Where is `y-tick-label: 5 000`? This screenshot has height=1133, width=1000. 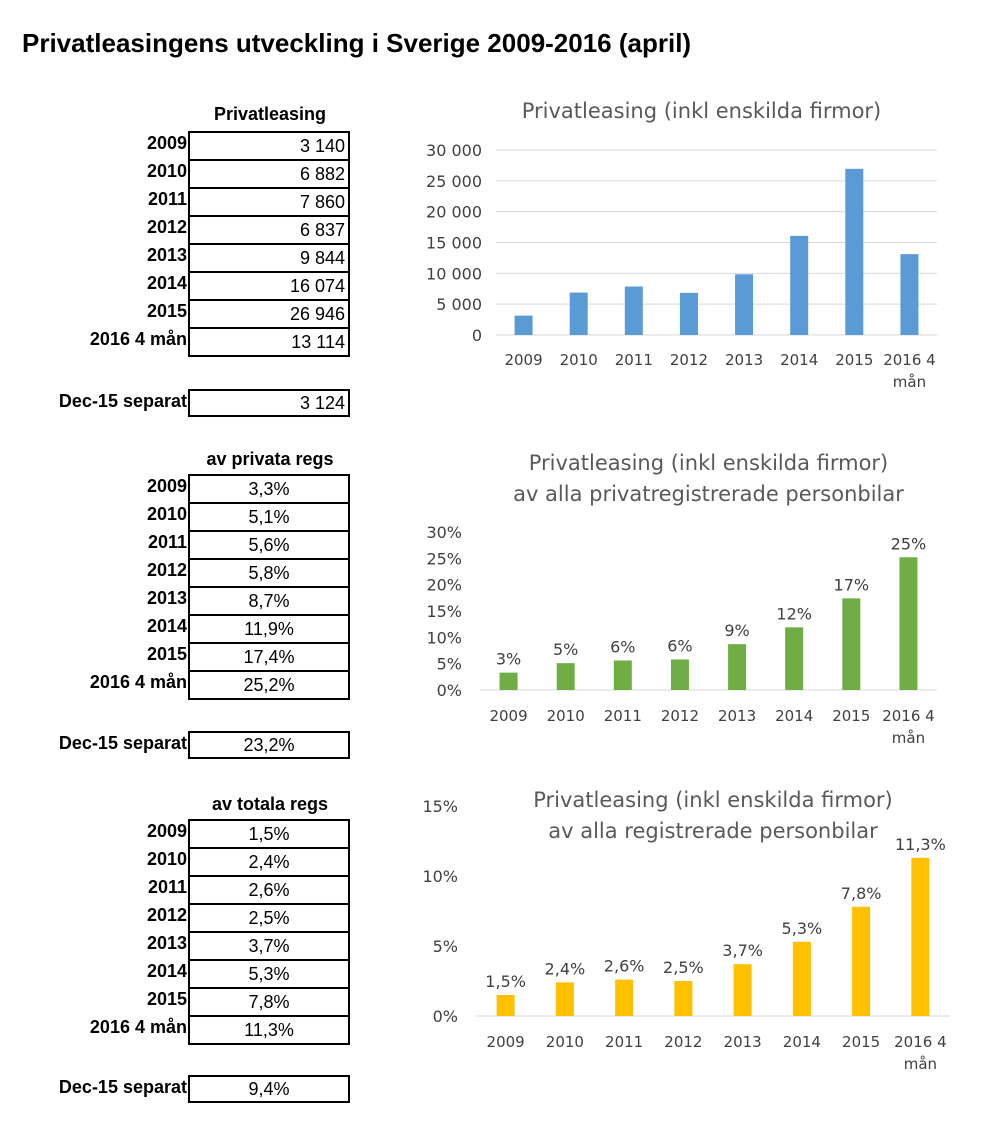
y-tick-label: 5 000 is located at coordinates (459, 304).